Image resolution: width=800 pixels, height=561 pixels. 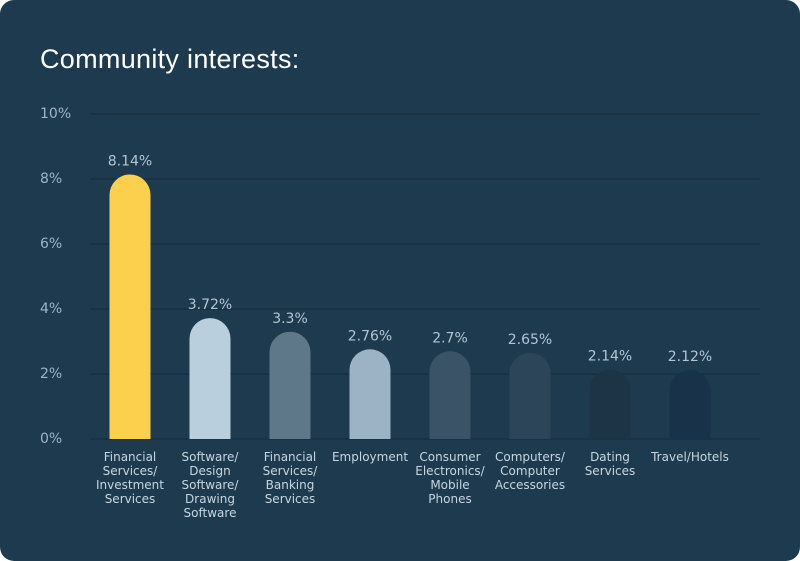 I want to click on x-tick-label-line: Drawing, so click(x=210, y=499).